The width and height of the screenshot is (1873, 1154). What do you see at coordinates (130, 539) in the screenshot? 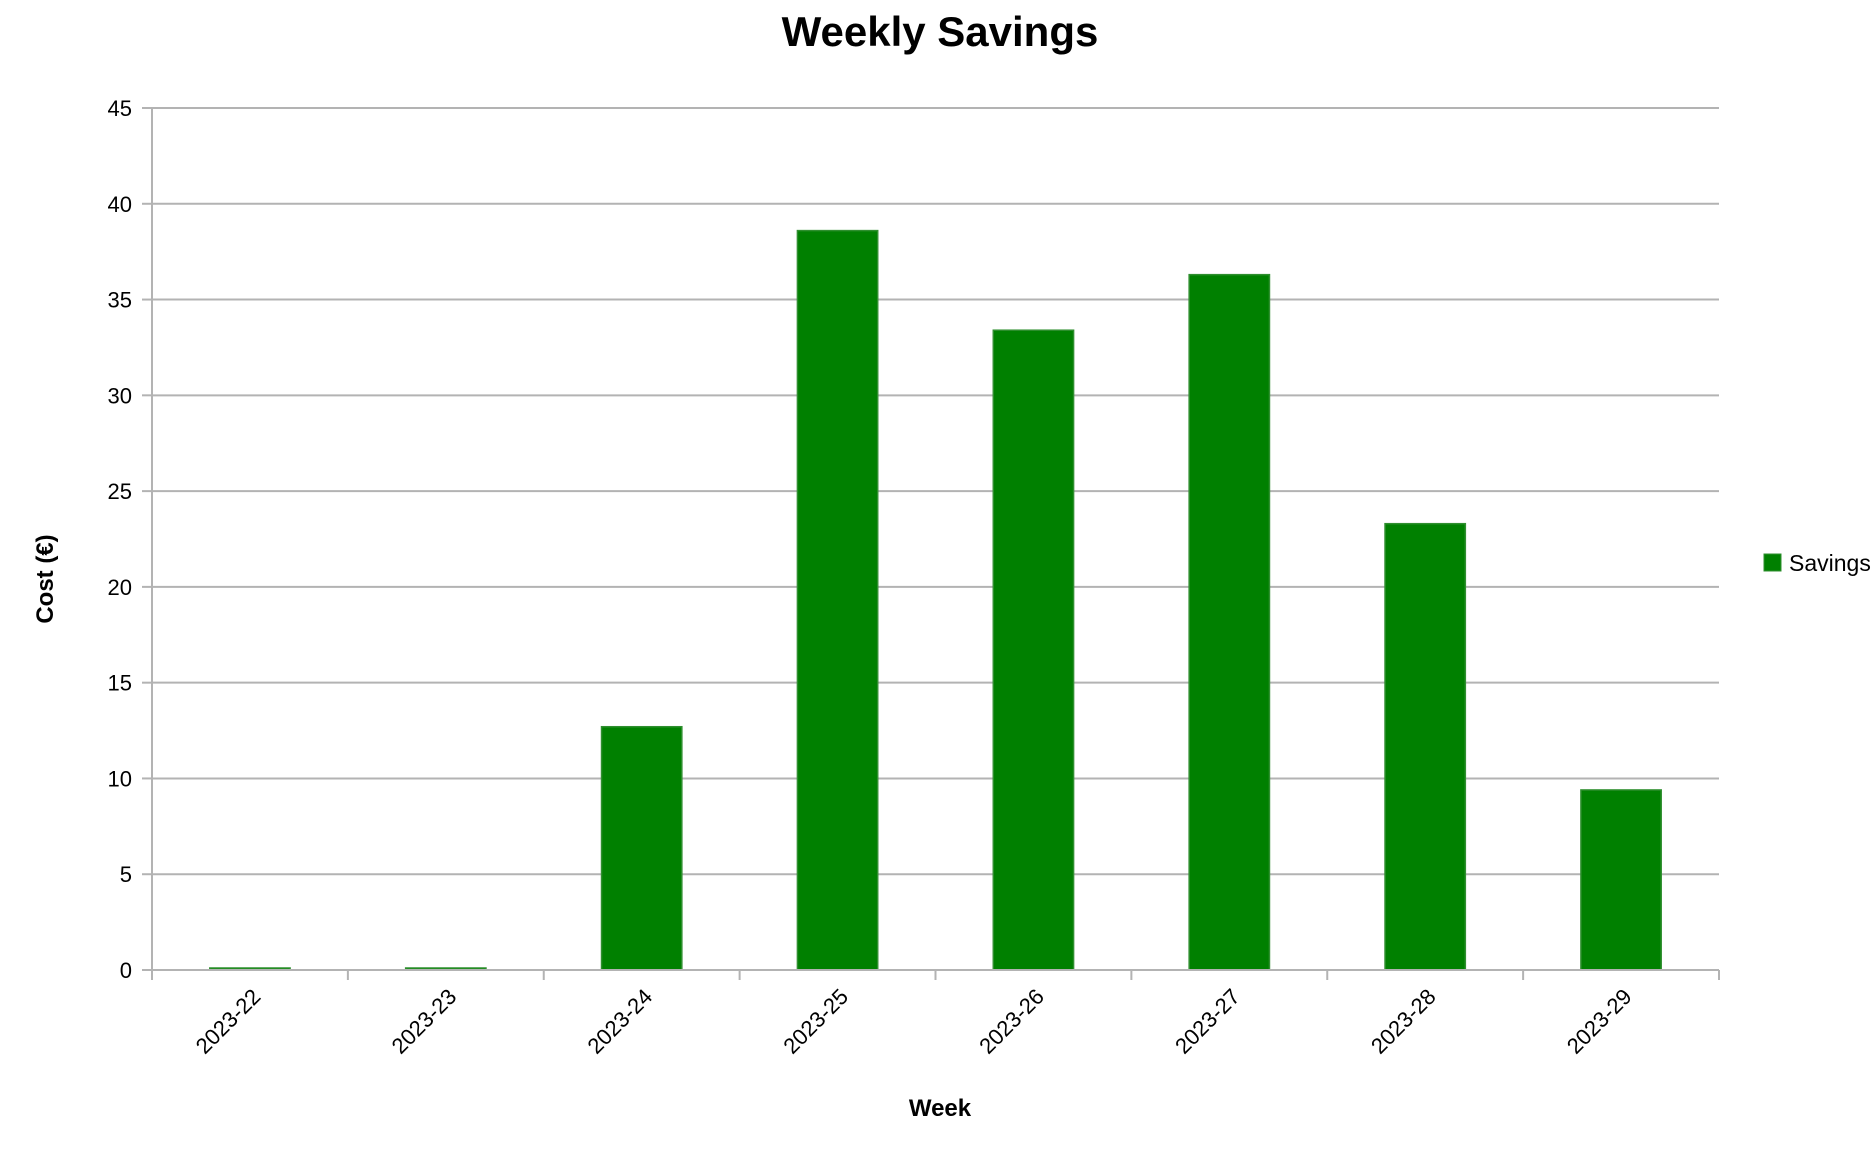
I see `y-axis-ticks: 0 5 10 15 20 25 30 35 40 45` at bounding box center [130, 539].